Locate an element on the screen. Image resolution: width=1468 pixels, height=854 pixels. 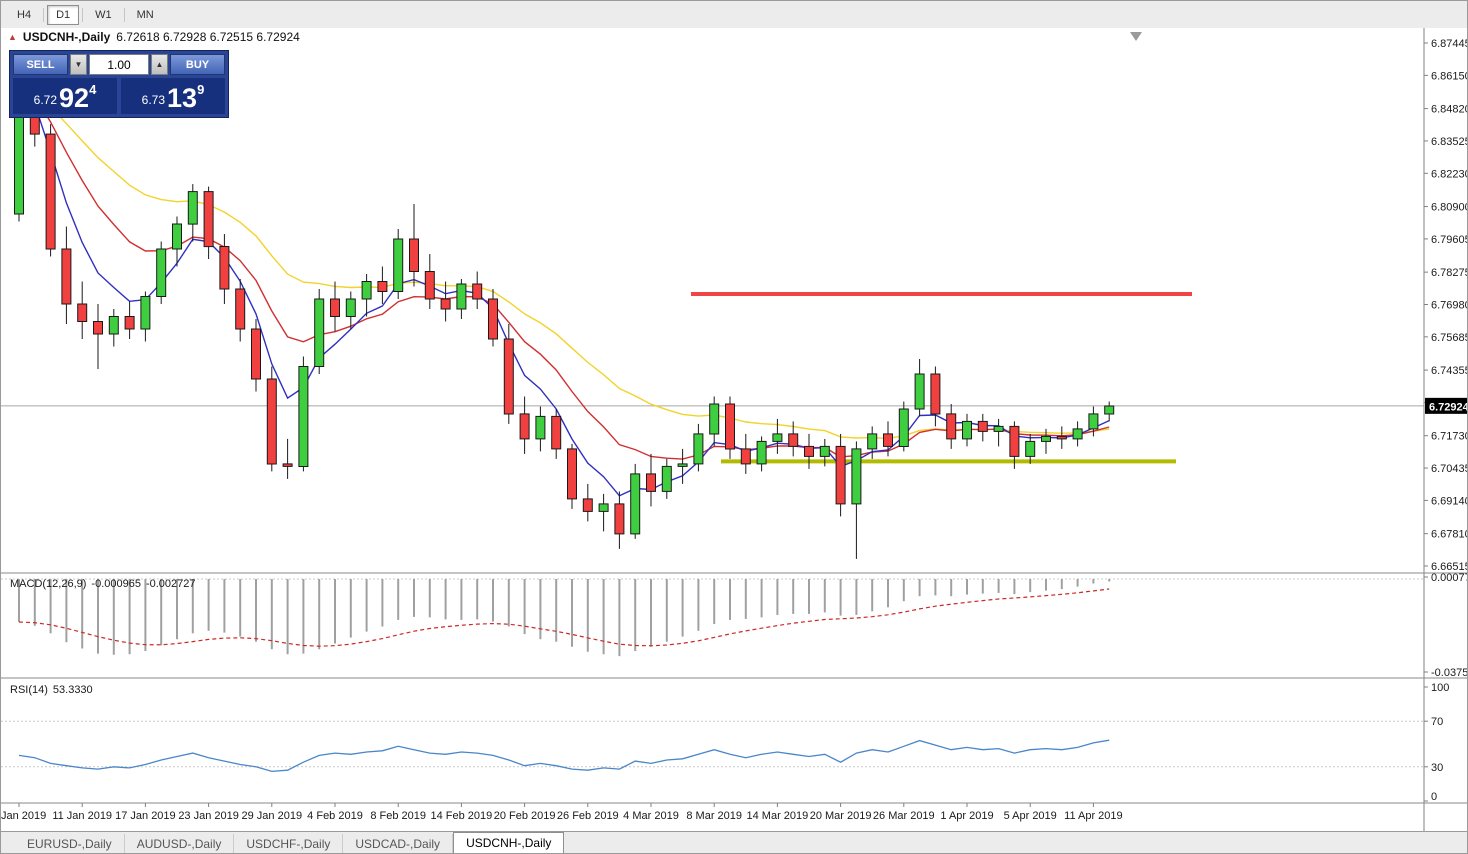
volume-decrease-button: ▼ is located at coordinates (78, 64).